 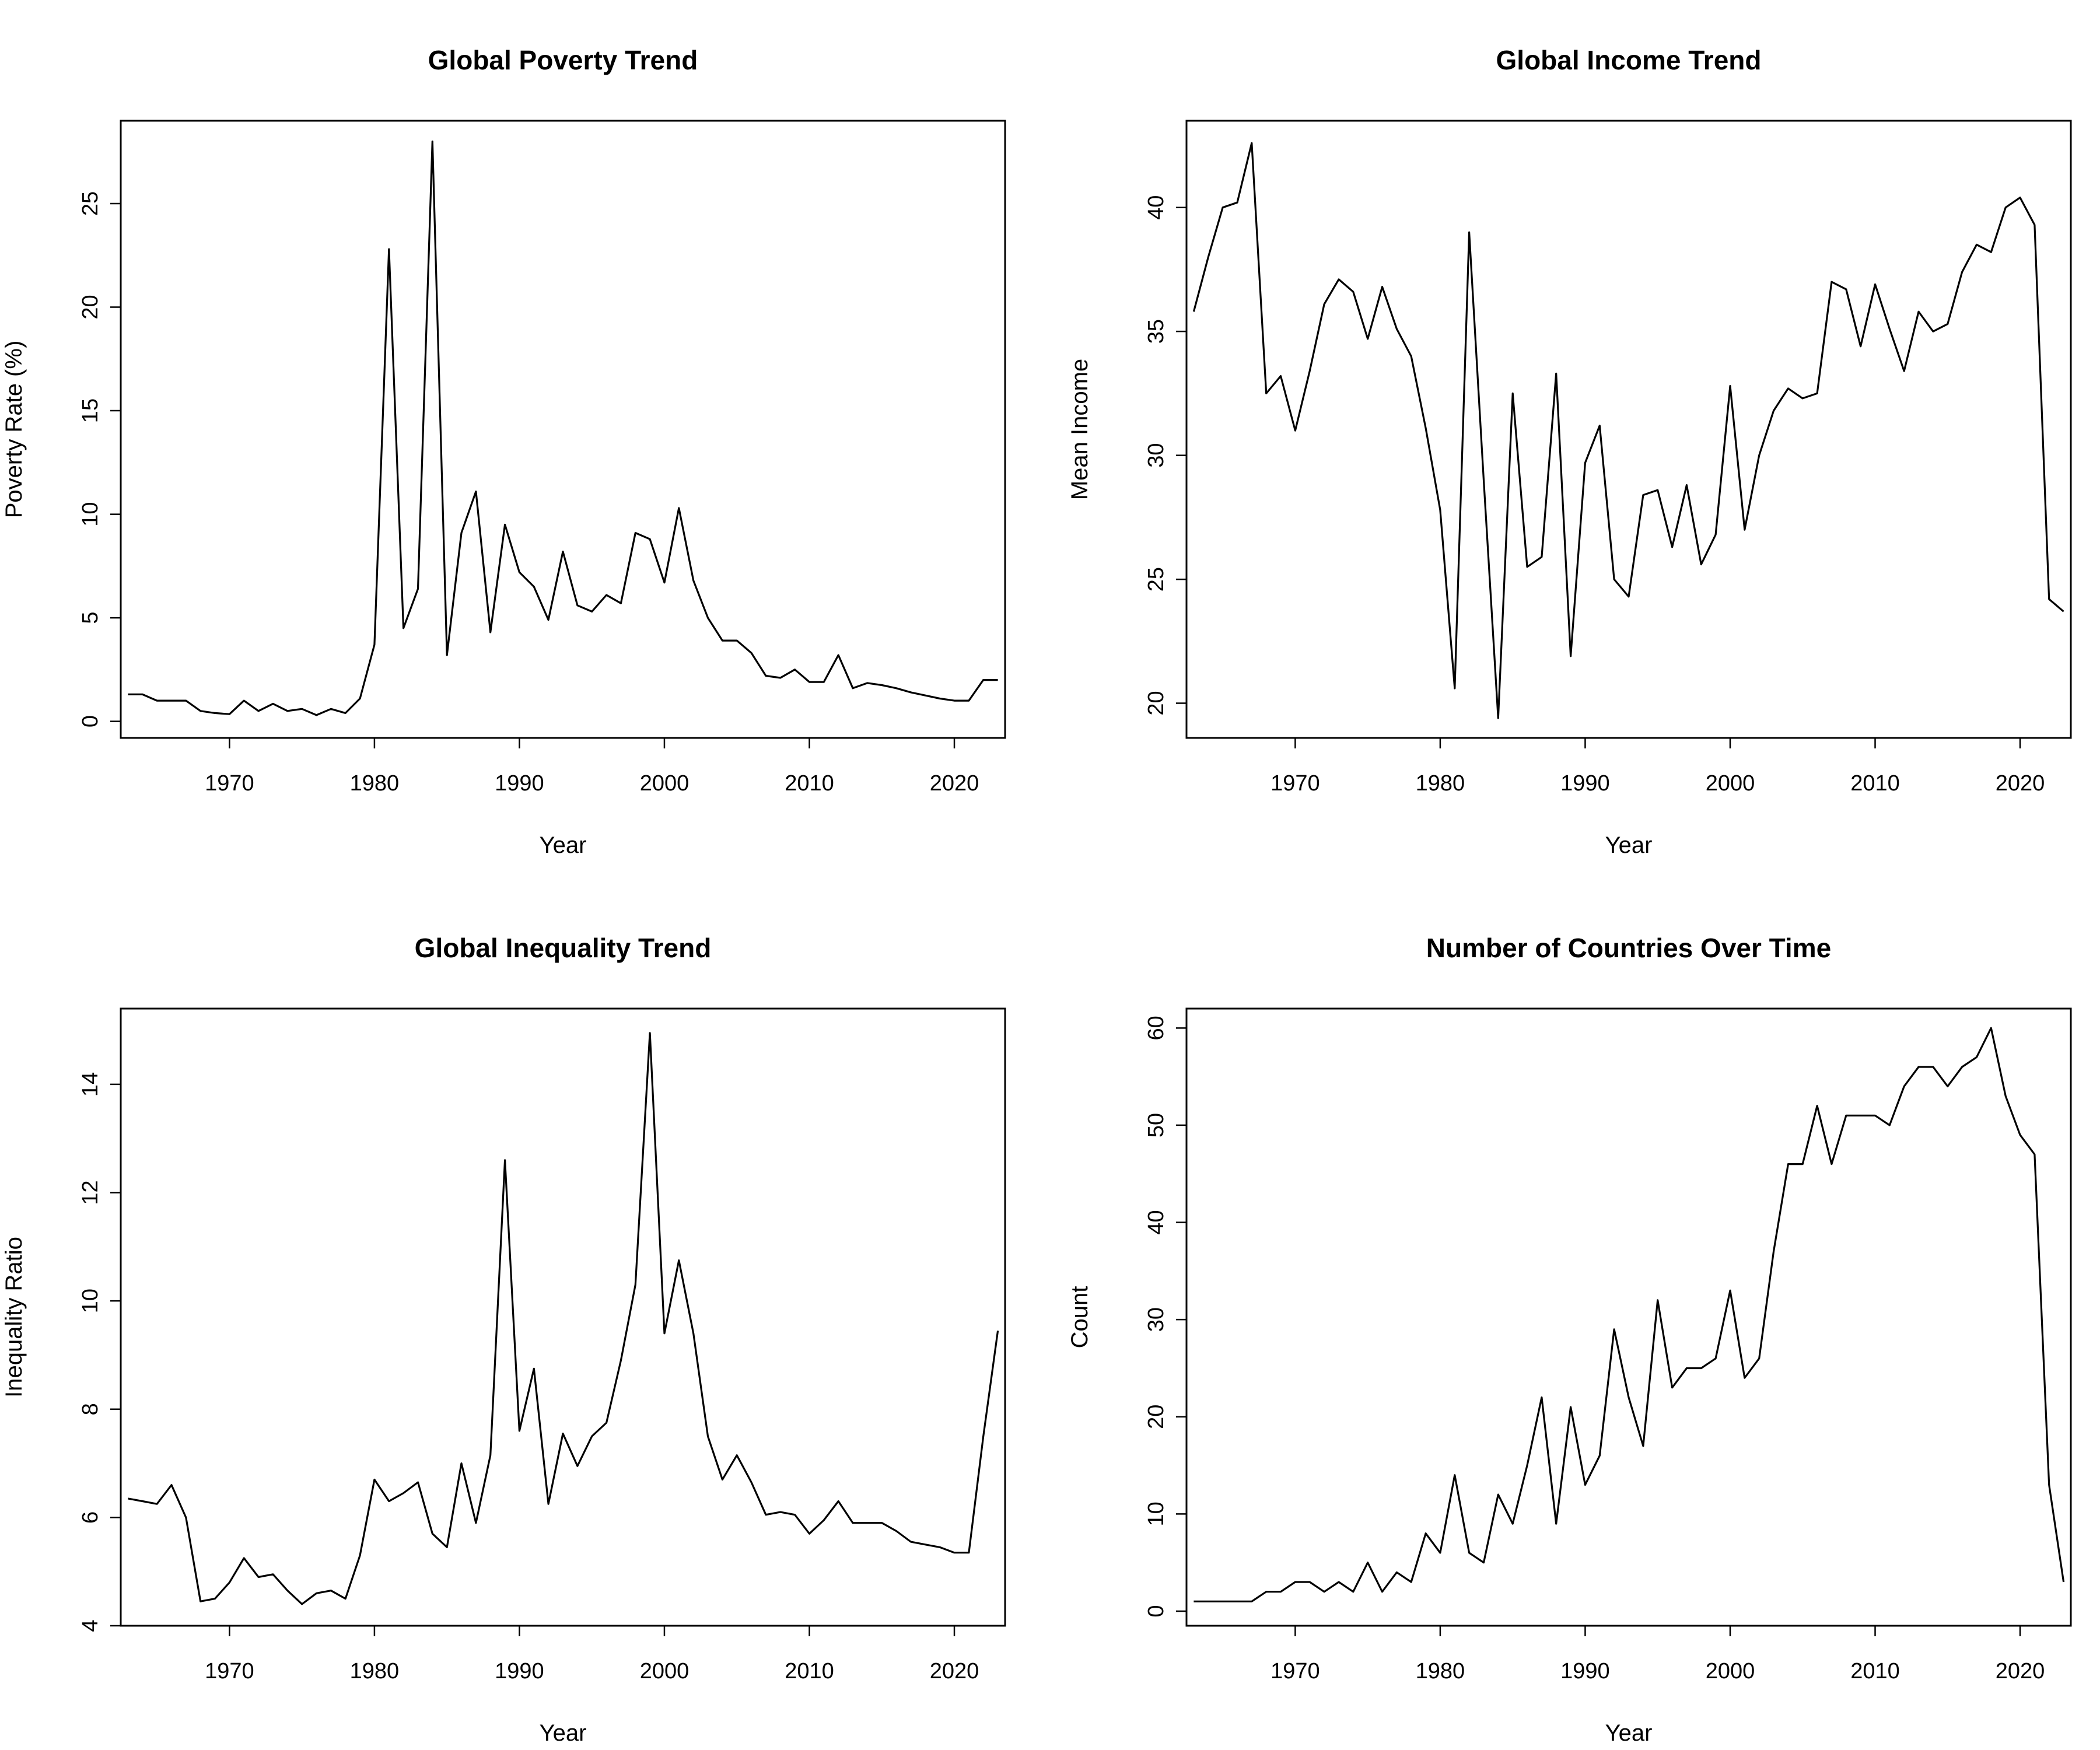 I want to click on y-tick-label: 5, so click(x=90, y=618).